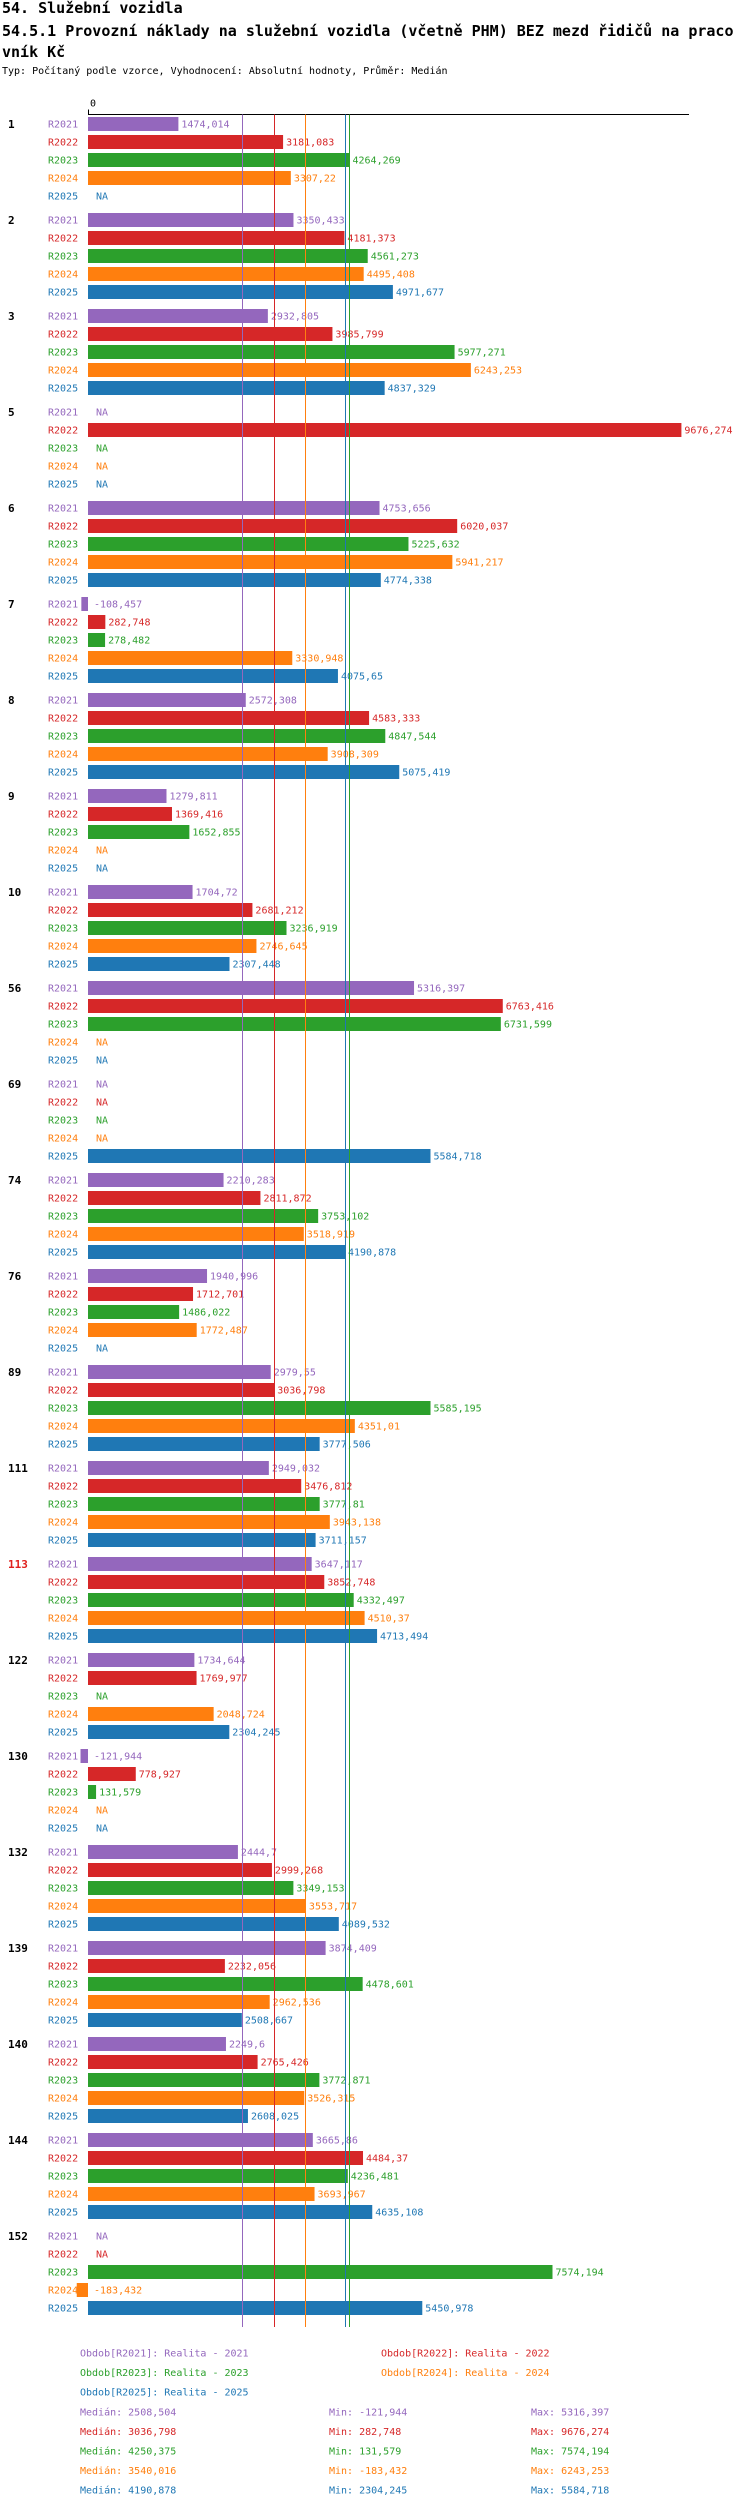  What do you see at coordinates (479, 563) in the screenshot?
I see `value-label: 5941,217` at bounding box center [479, 563].